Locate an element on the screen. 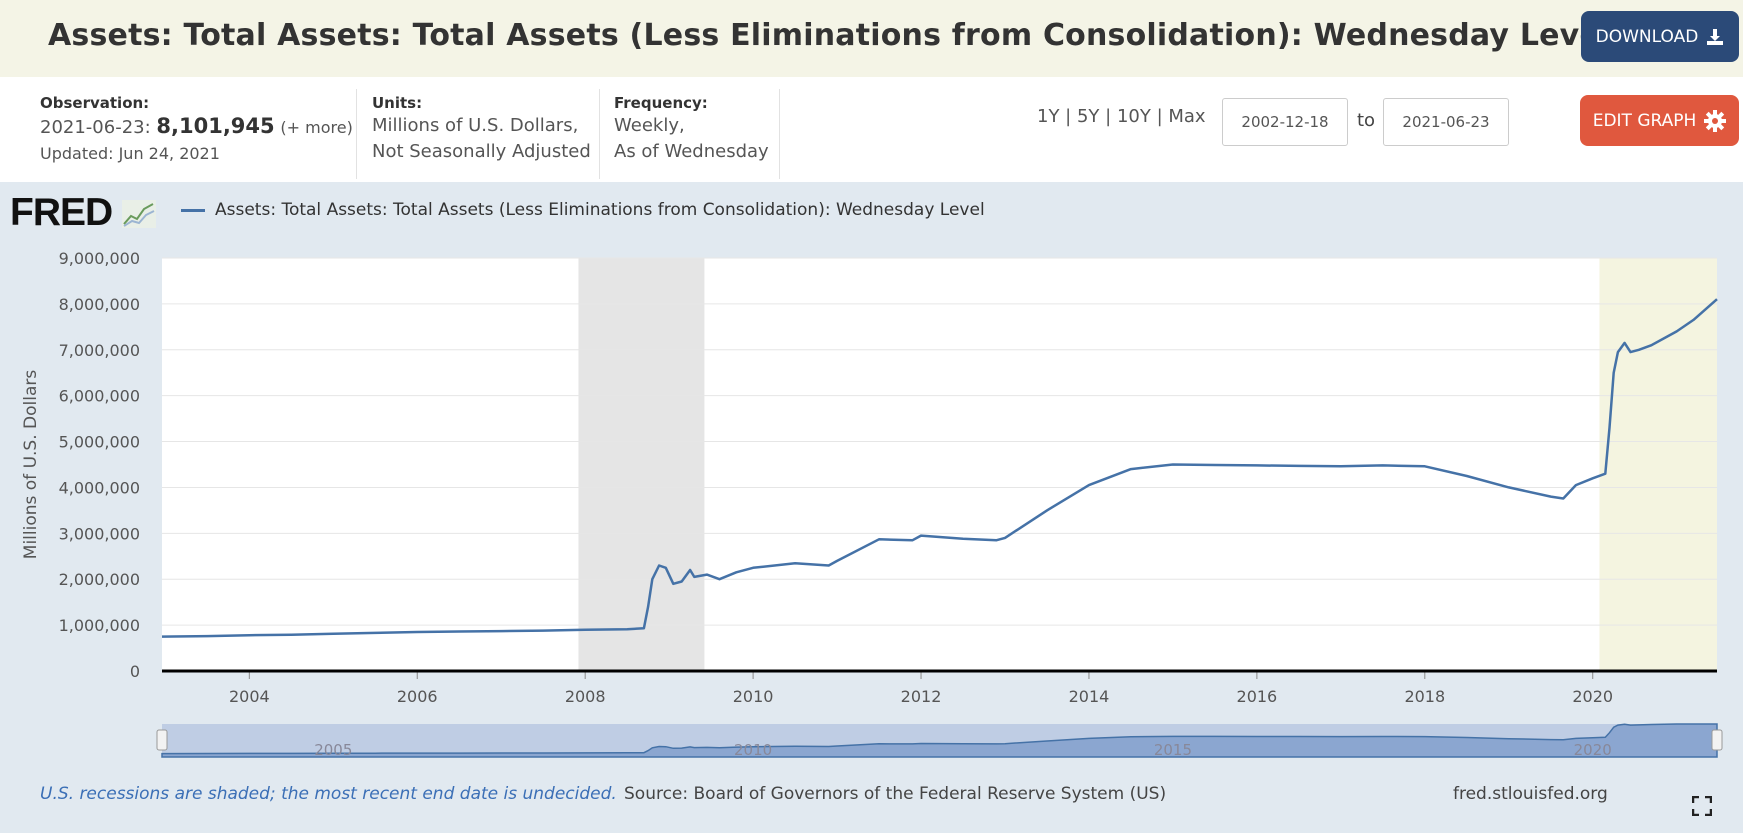 The width and height of the screenshot is (1743, 833). range-1y-link: 1Y is located at coordinates (1048, 116).